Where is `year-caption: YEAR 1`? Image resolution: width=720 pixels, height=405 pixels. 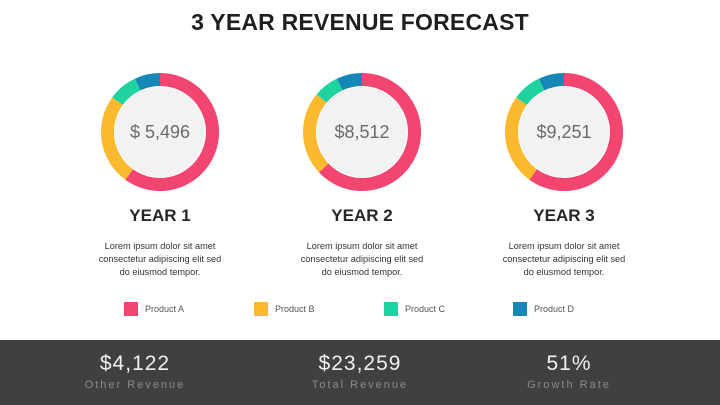
year-caption: YEAR 1 is located at coordinates (160, 215).